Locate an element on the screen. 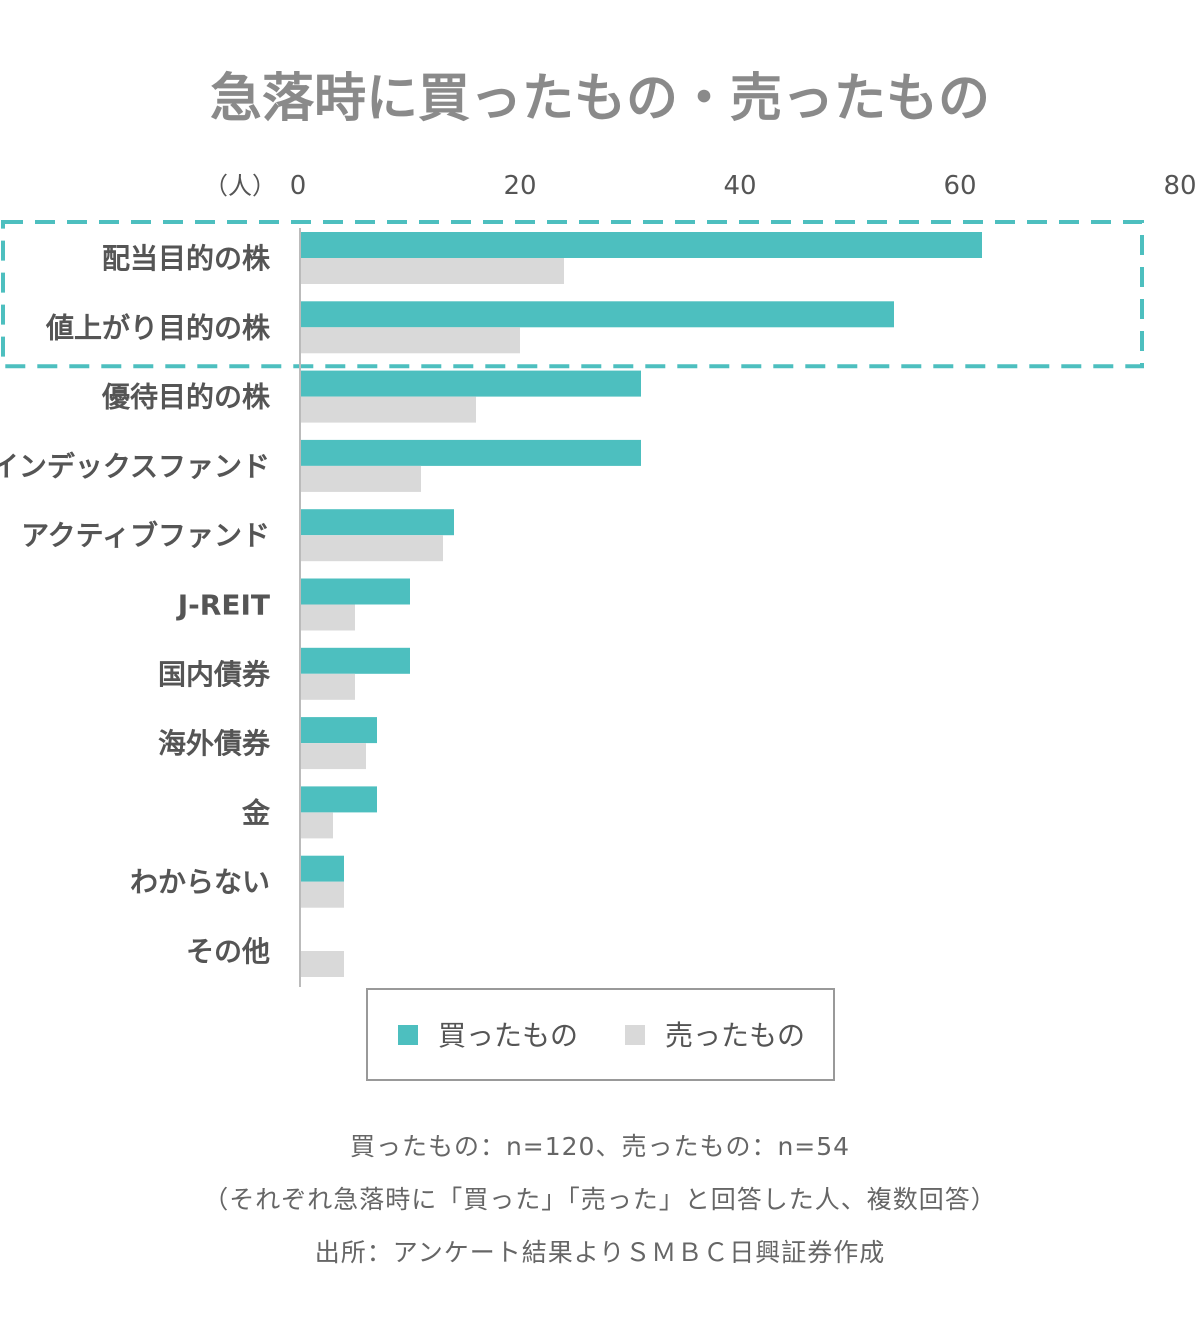 The width and height of the screenshot is (1200, 1330). category-label: わからない is located at coordinates (200, 882).